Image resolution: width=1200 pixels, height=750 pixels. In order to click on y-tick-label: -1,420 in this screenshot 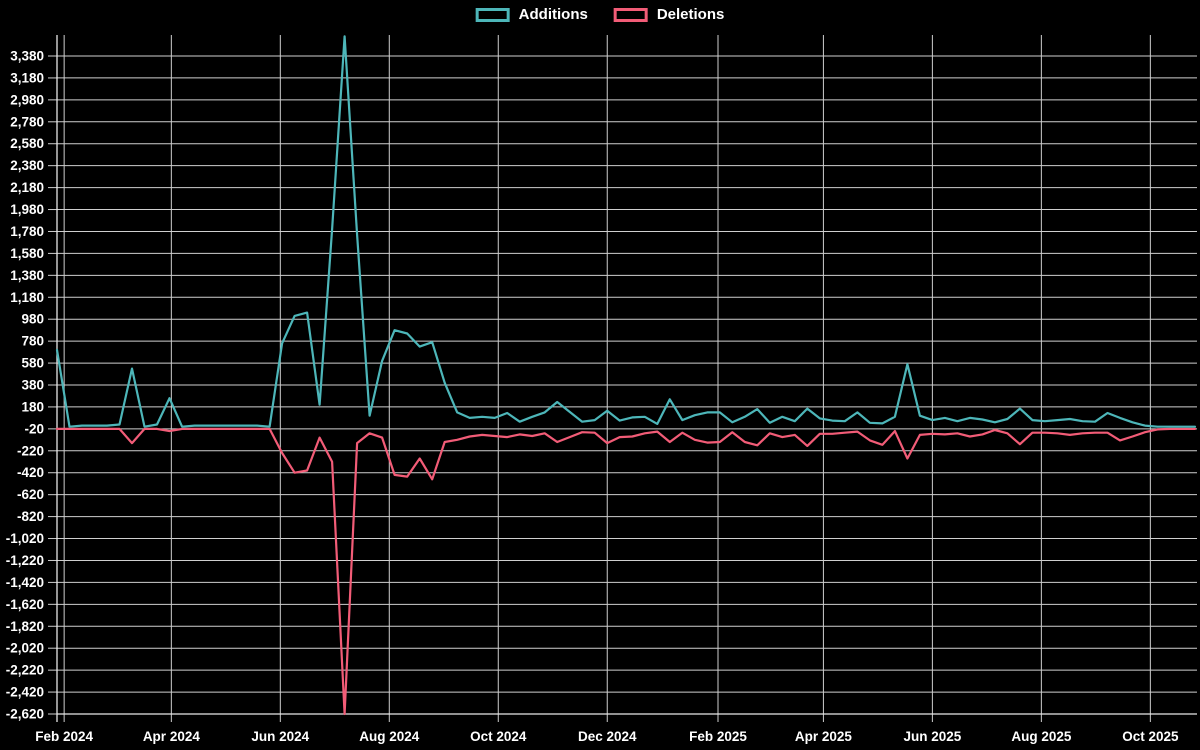, I will do `click(25, 582)`.